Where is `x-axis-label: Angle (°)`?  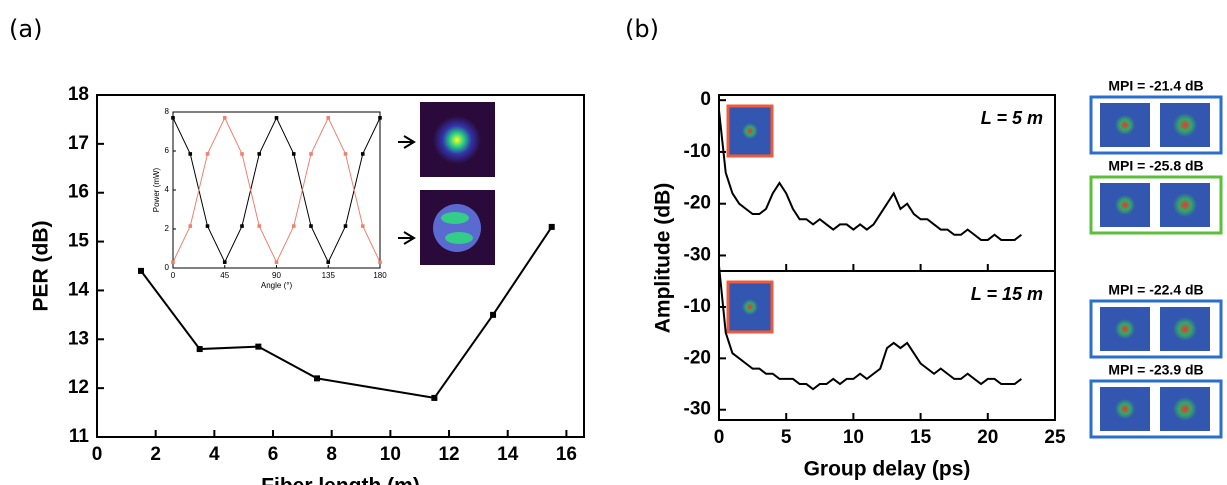
x-axis-label: Angle (°) is located at coordinates (277, 285).